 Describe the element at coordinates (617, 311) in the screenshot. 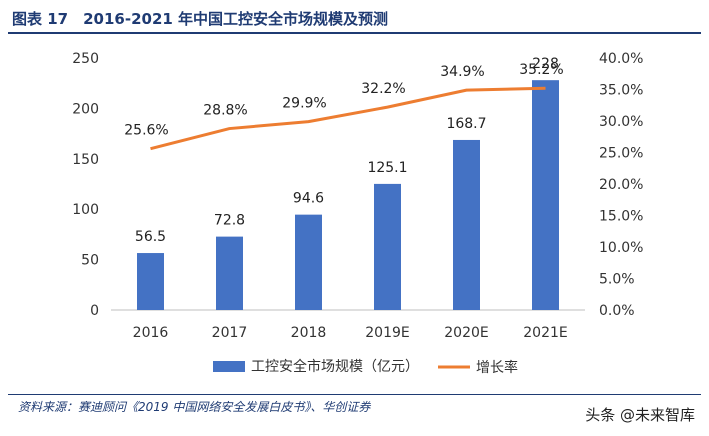

I see `y-right-tick-label: 0.0%` at that location.